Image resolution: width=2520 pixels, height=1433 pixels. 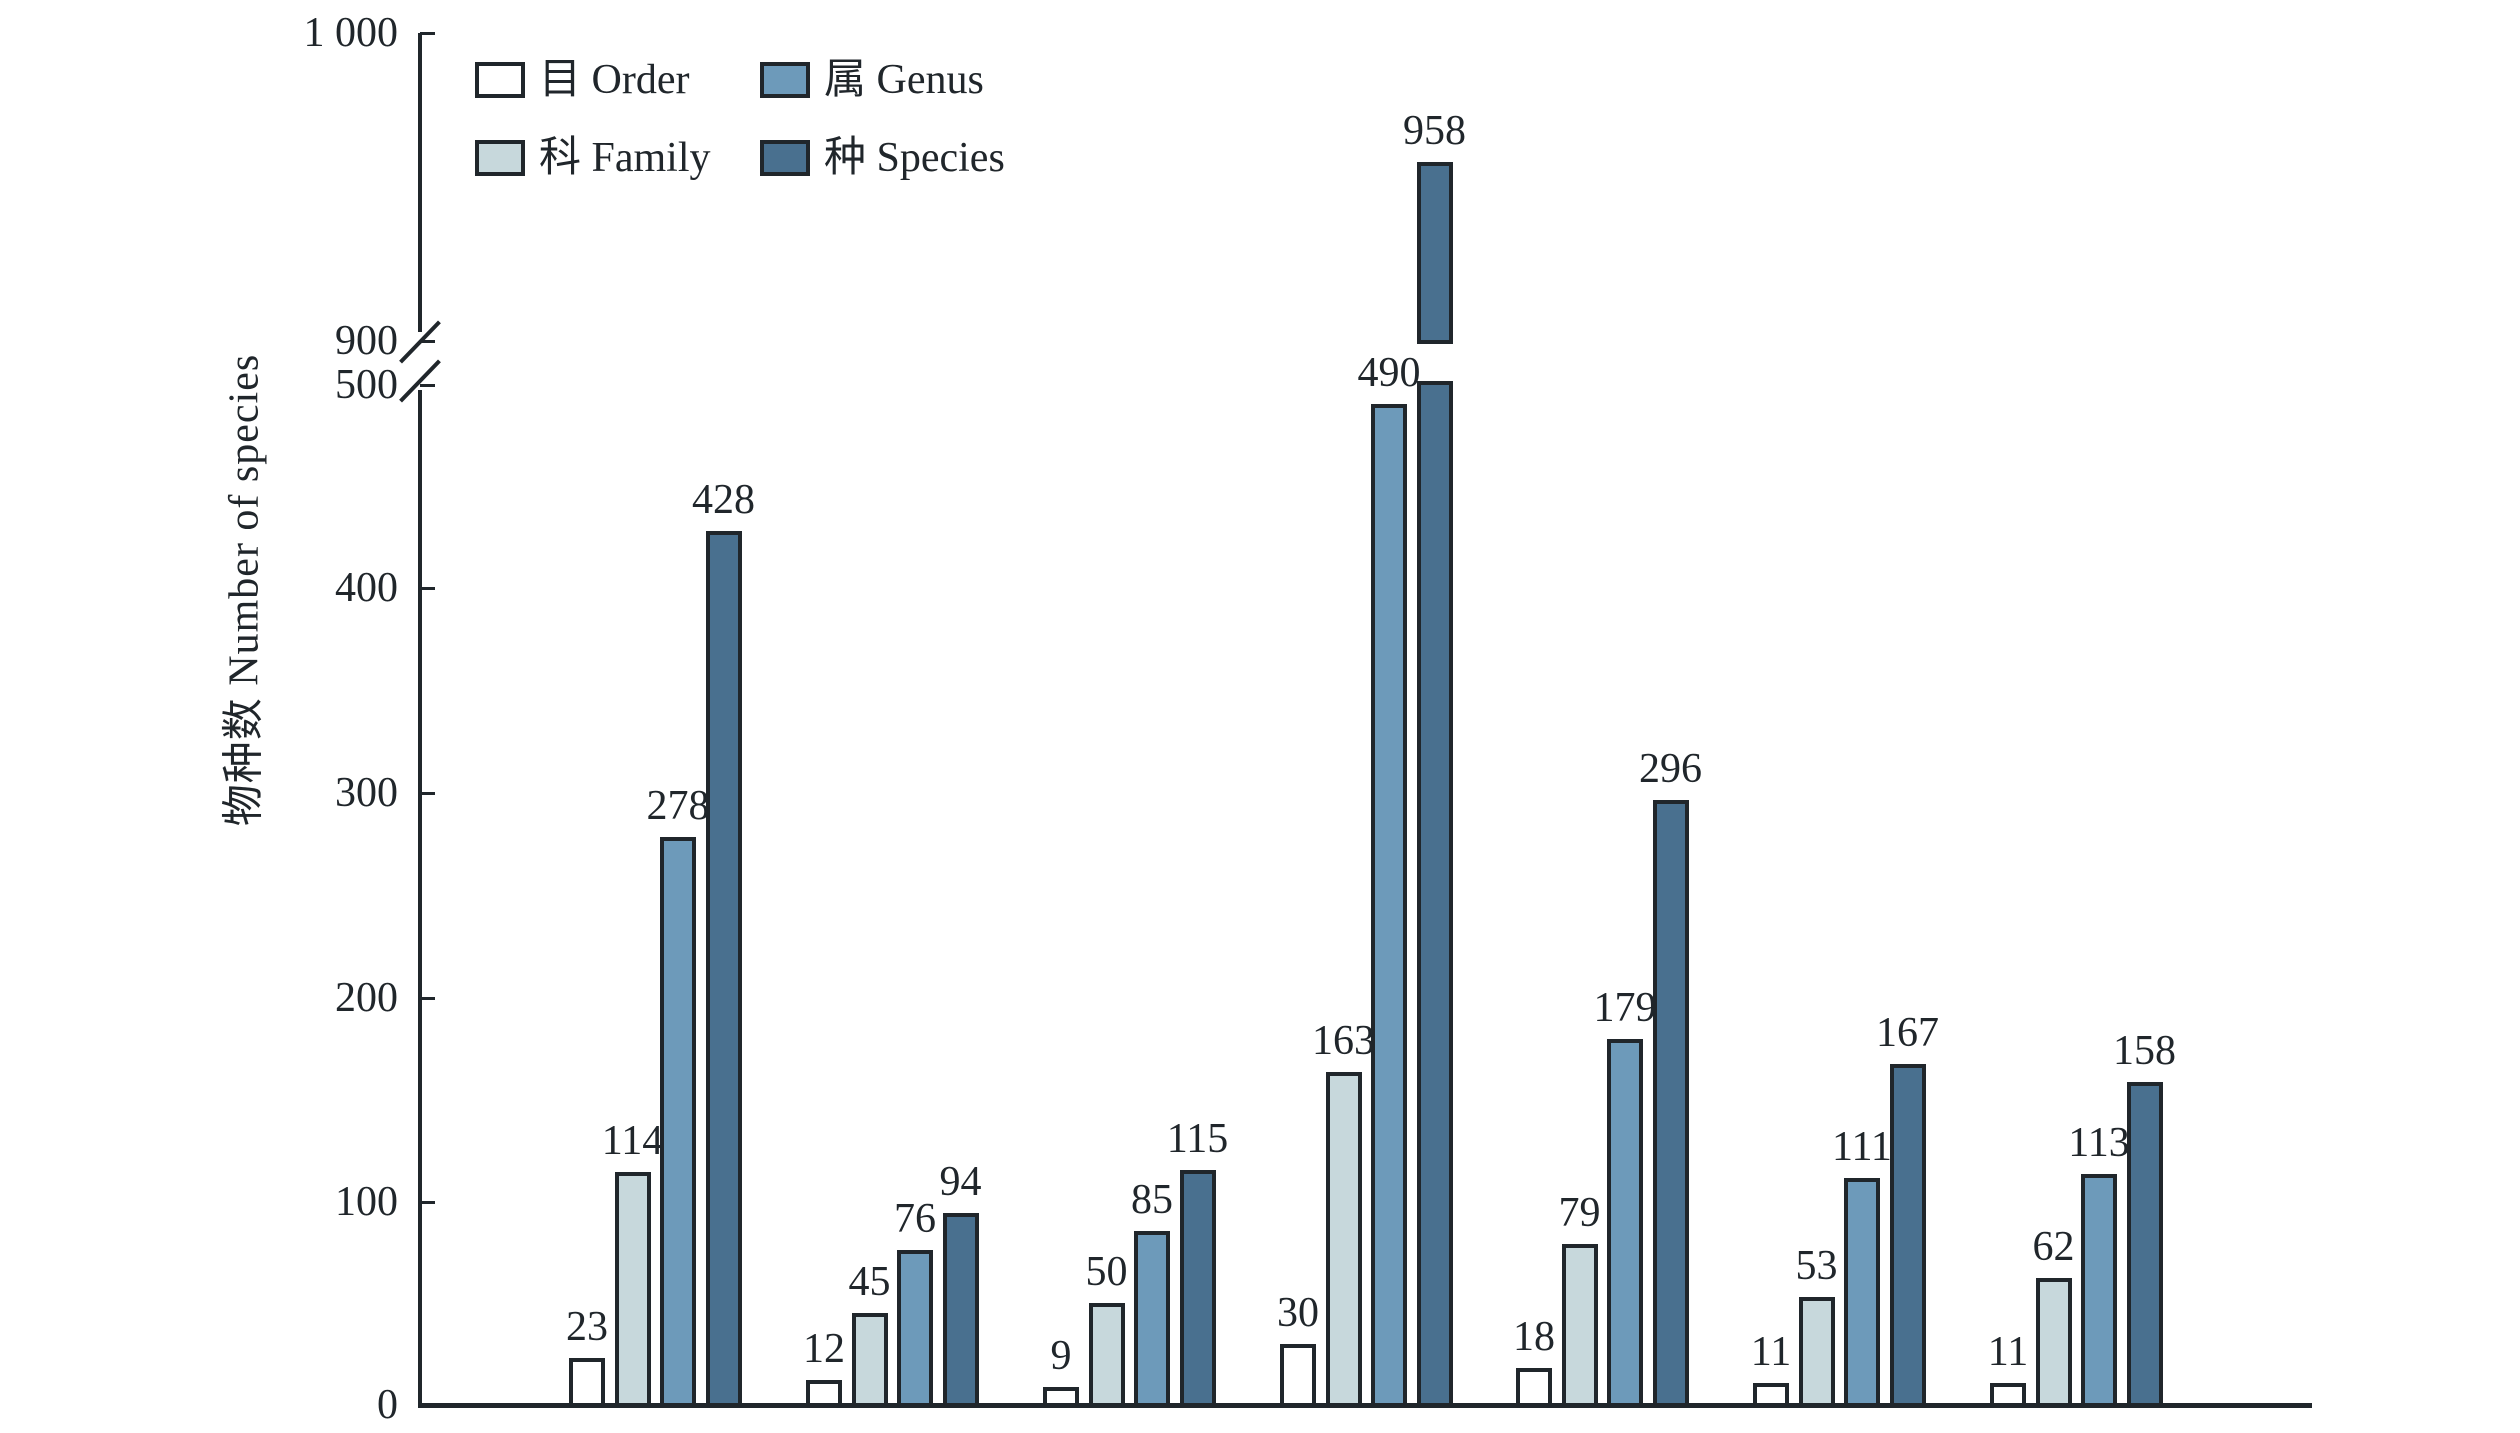 I want to click on y-tick-label: 100, so click(x=366, y=1202).